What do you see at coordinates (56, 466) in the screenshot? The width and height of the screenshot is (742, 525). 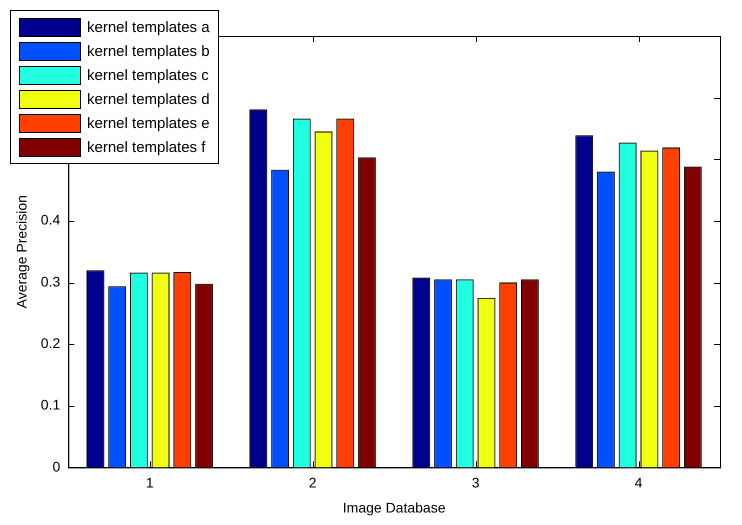 I see `y-tick-label: 0` at bounding box center [56, 466].